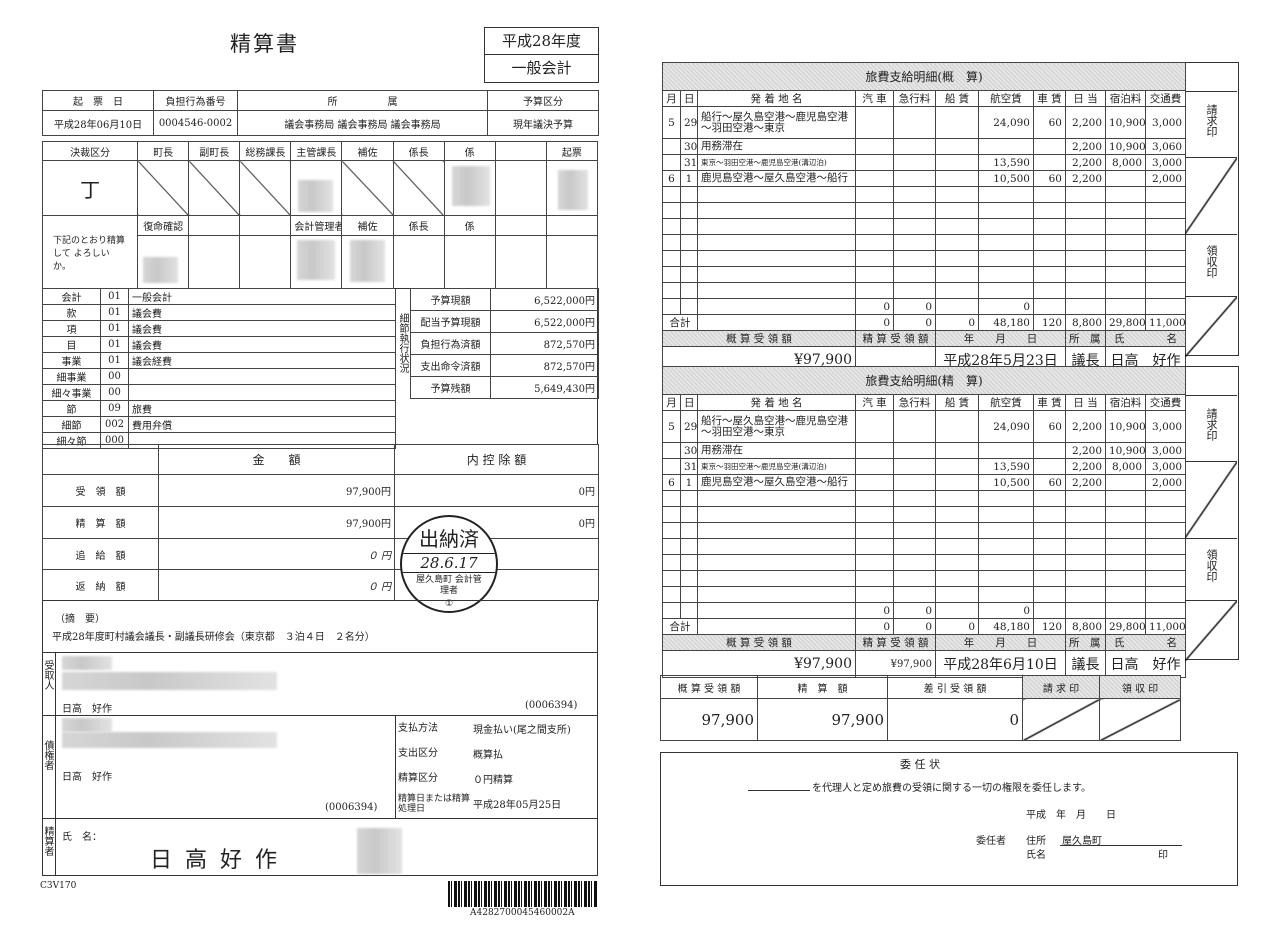 The height and width of the screenshot is (940, 1280). What do you see at coordinates (914, 306) in the screenshot?
I see `travel-cell: 0` at bounding box center [914, 306].